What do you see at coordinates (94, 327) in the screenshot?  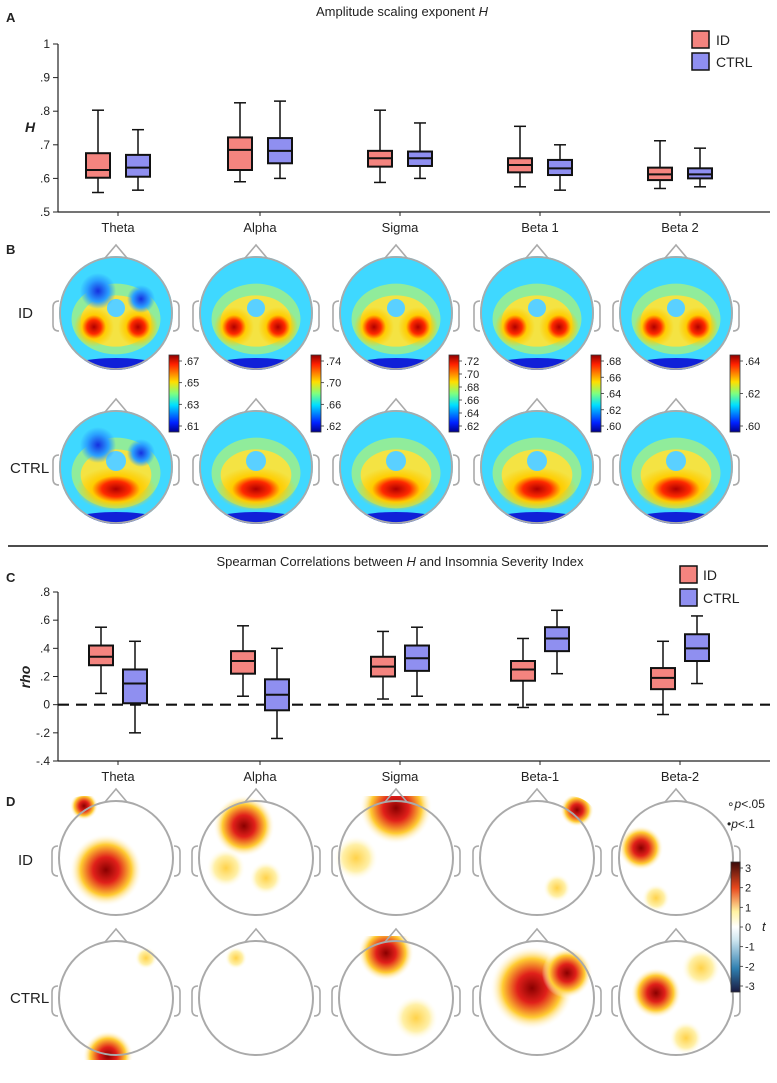 I see `topo-hot-left` at bounding box center [94, 327].